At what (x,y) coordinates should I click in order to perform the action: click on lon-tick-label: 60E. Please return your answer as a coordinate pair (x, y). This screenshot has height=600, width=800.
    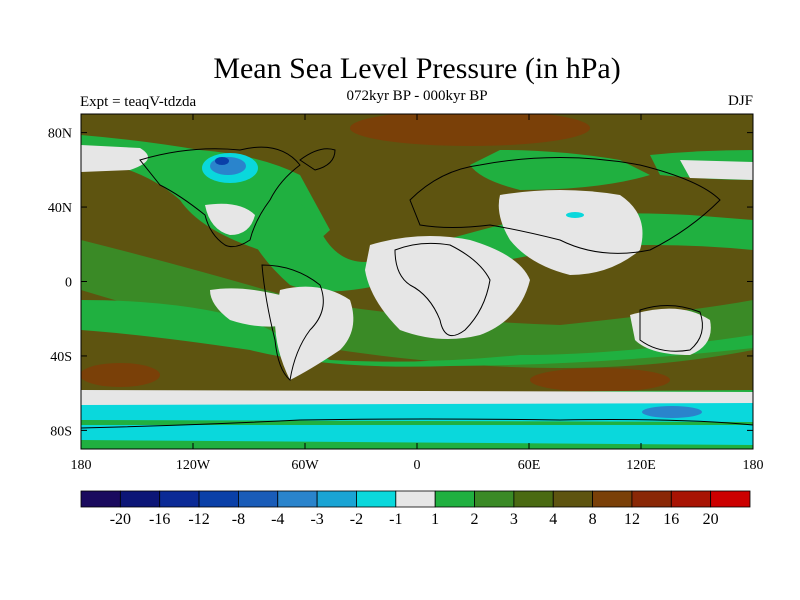
    Looking at the image, I should click on (529, 465).